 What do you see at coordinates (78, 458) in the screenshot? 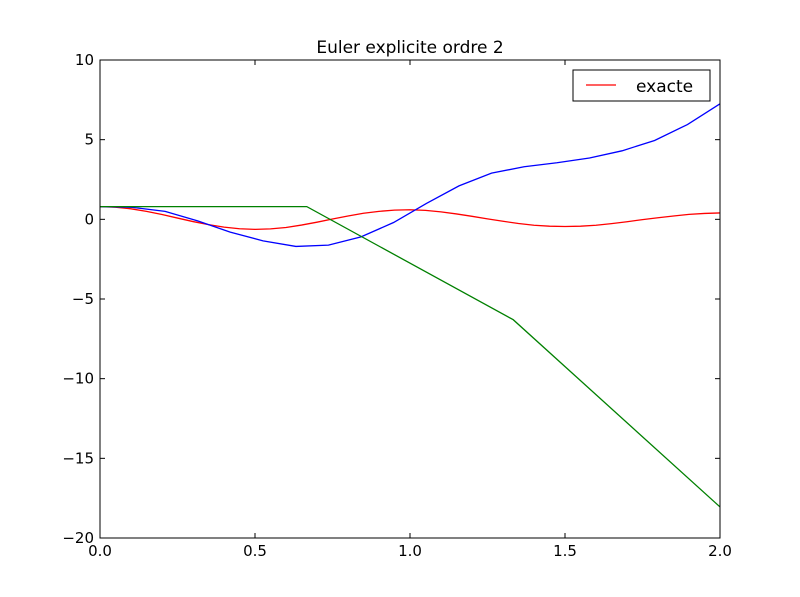
I see `y-tick-label: −15` at bounding box center [78, 458].